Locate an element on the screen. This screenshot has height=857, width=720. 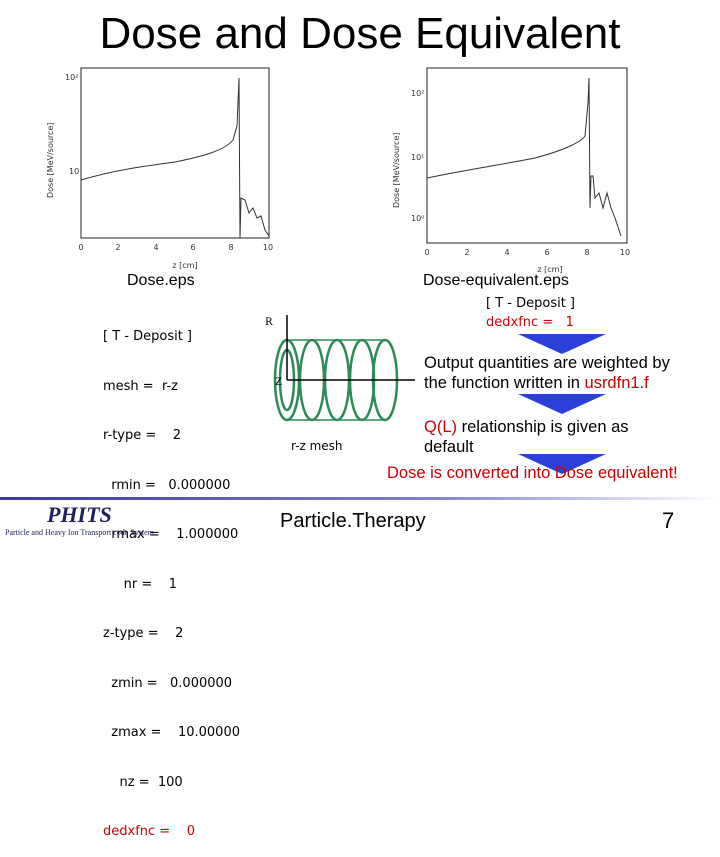
dose-xtick-1: 2 is located at coordinates (117, 247).